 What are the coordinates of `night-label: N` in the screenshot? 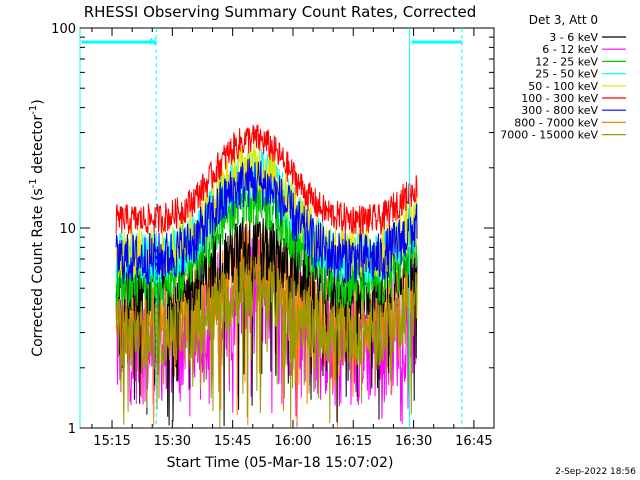 It's located at (152, 42).